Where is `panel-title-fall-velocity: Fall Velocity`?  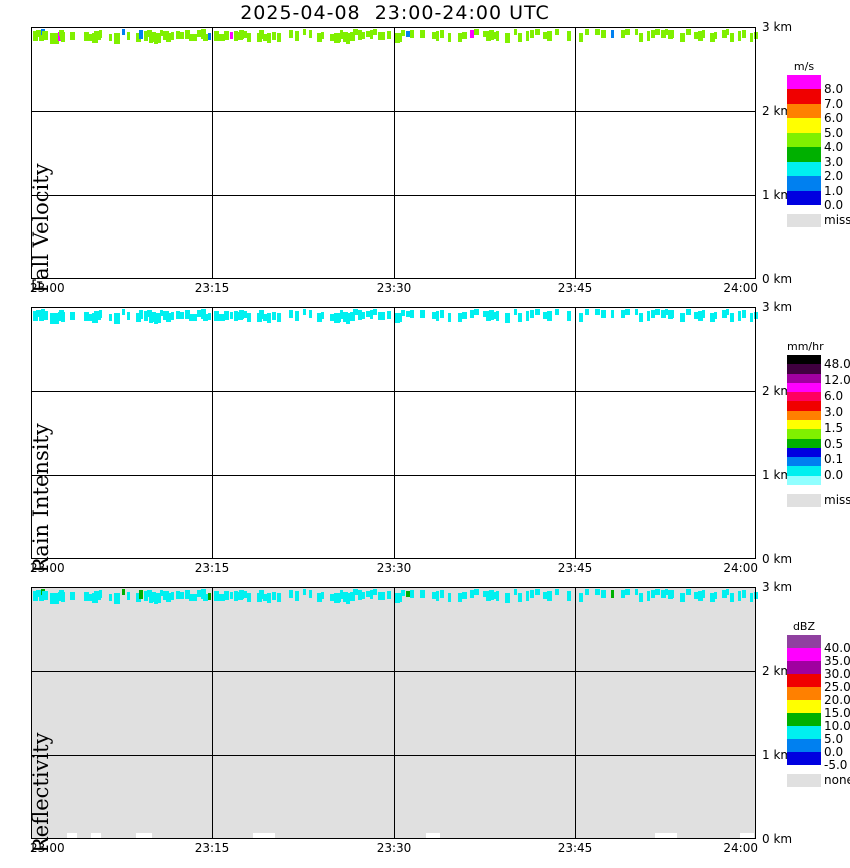 panel-title-fall-velocity: Fall Velocity is located at coordinates (41, 228).